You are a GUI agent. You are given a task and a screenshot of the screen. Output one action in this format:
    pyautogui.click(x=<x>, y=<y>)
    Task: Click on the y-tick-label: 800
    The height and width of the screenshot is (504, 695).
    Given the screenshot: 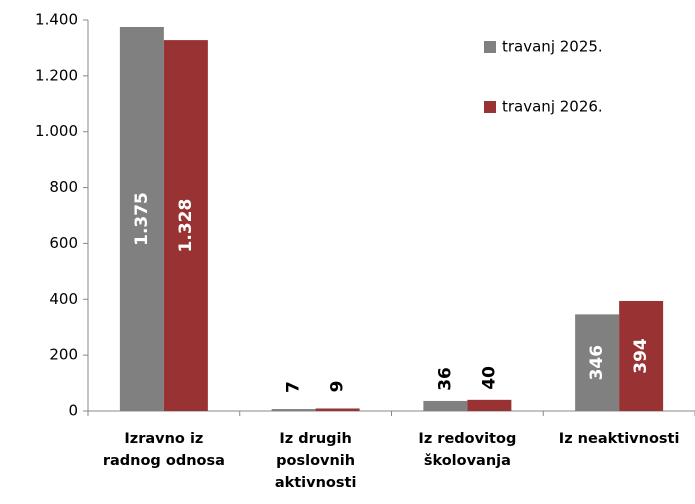 What is the action you would take?
    pyautogui.click(x=63, y=187)
    